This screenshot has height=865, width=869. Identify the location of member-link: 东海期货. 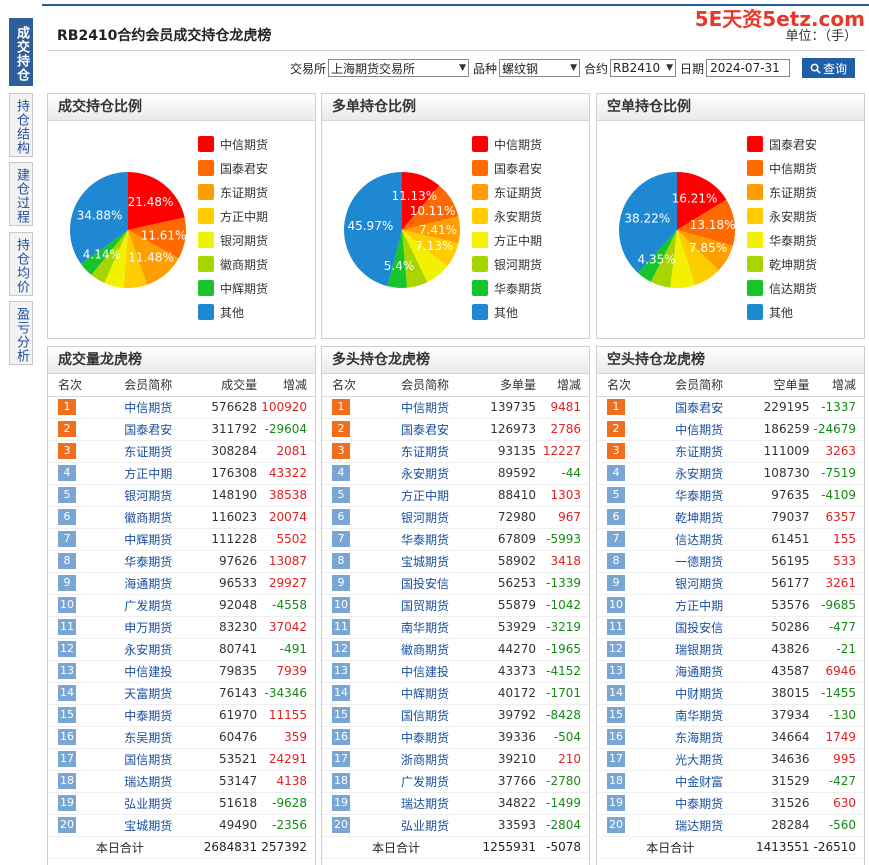
(699, 737).